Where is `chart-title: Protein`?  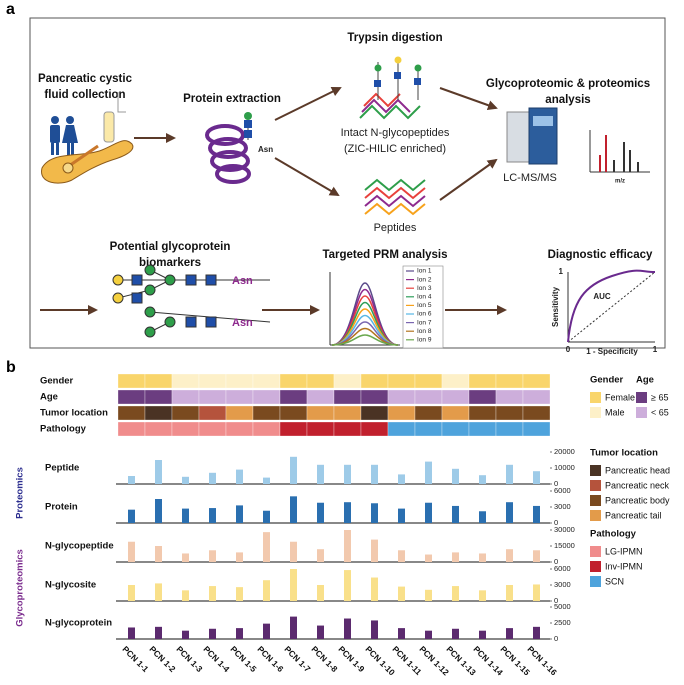
chart-title: Protein is located at coordinates (61, 507).